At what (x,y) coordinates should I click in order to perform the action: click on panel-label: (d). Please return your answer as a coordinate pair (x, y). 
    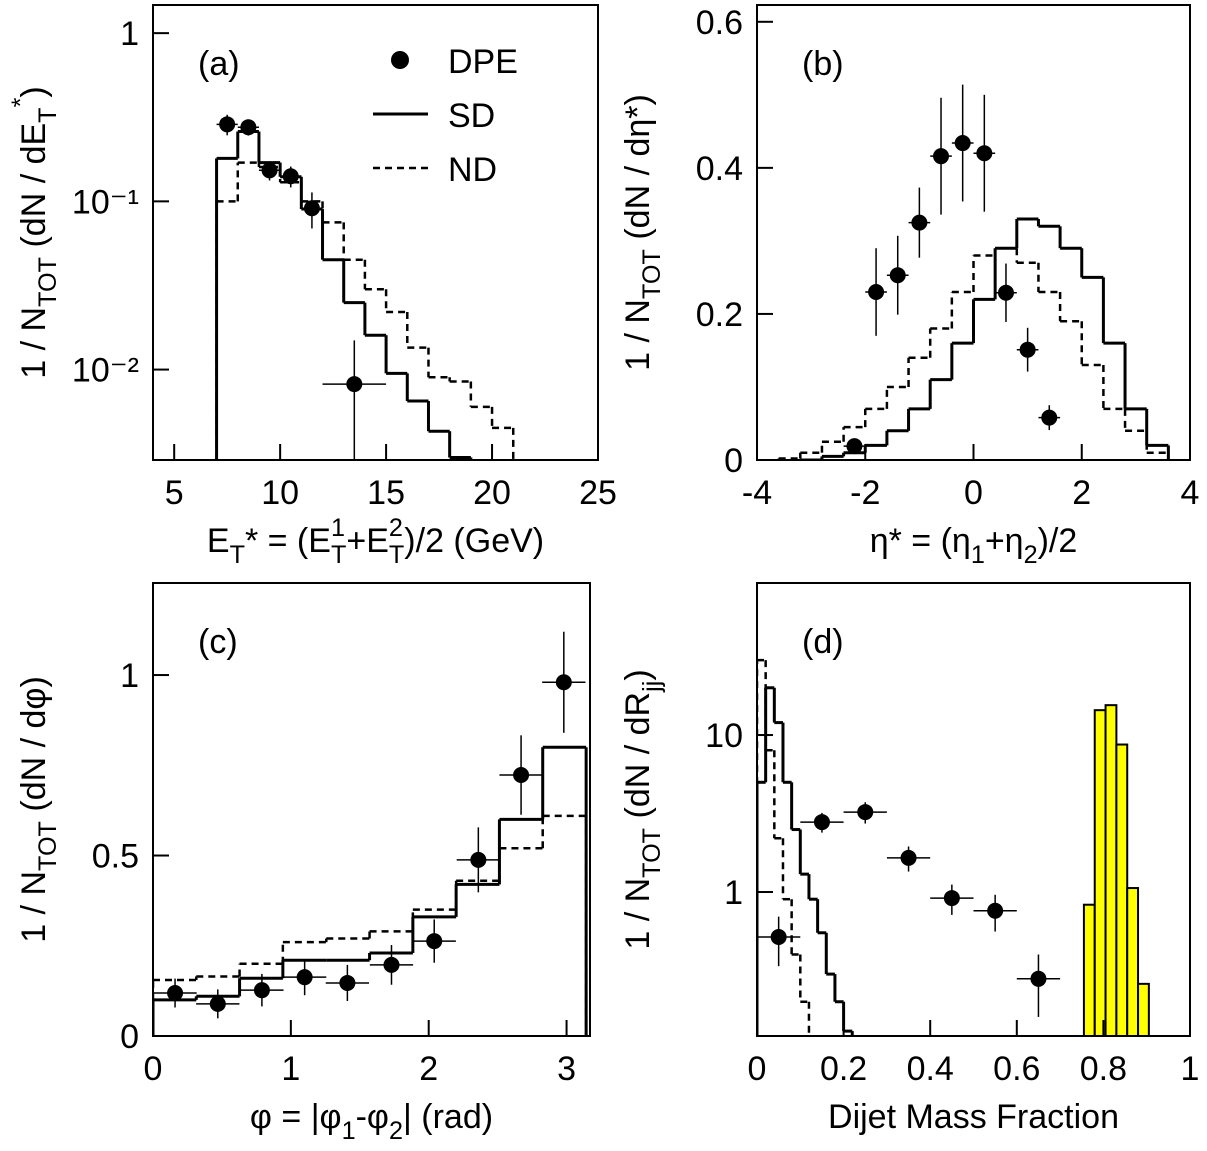
    Looking at the image, I should click on (823, 642).